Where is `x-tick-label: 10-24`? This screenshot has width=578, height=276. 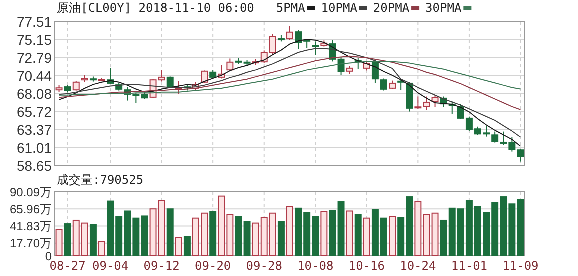 x-tick-label: 10-24 is located at coordinates (418, 266).